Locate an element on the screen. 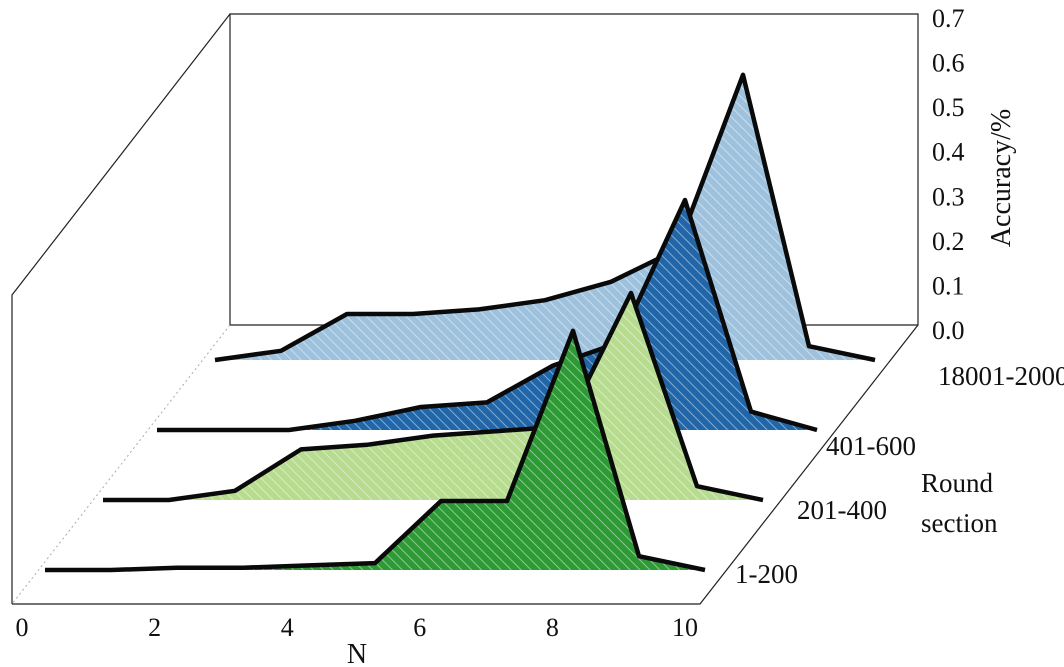 The width and height of the screenshot is (1064, 667). y-tick-label-0-3: 0.3 is located at coordinates (948, 196).